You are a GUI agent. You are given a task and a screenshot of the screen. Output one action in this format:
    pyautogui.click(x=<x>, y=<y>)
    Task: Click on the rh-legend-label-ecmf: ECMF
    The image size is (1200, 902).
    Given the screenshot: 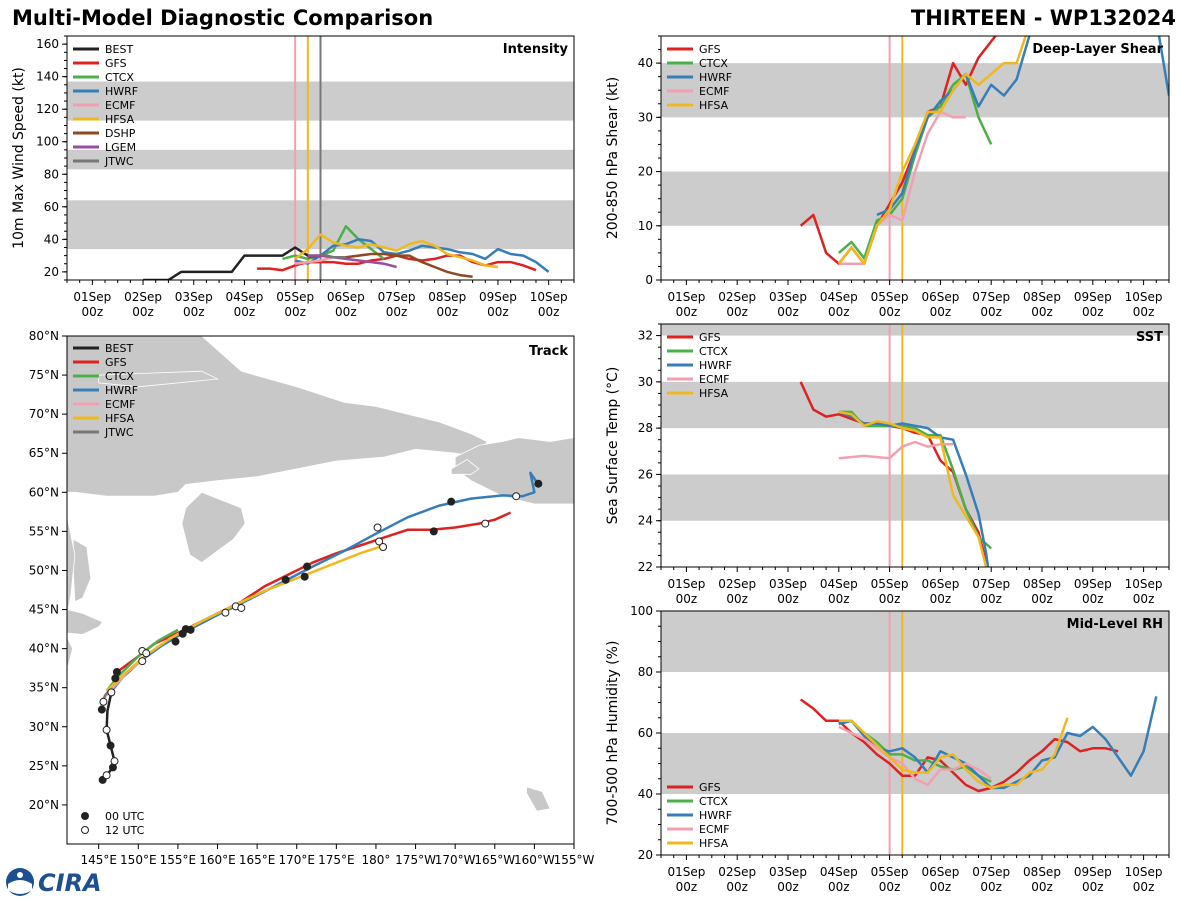 What is the action you would take?
    pyautogui.click(x=714, y=829)
    